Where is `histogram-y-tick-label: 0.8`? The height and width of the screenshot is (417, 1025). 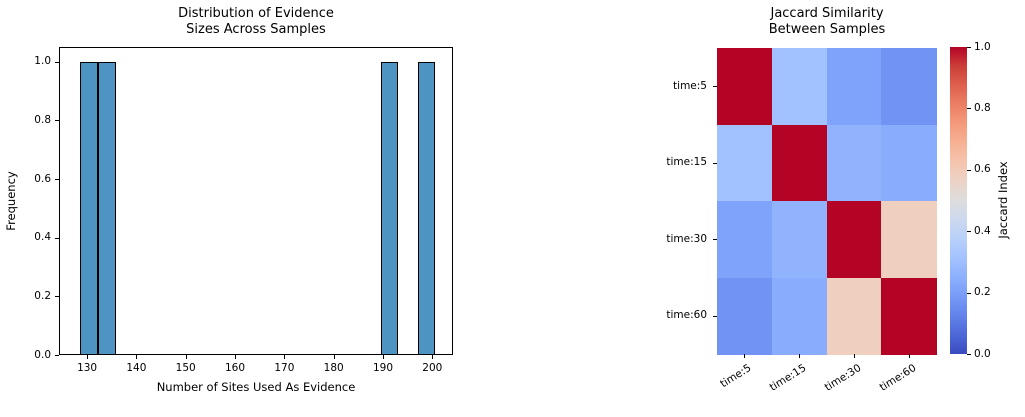
histogram-y-tick-label: 0.8 is located at coordinates (42, 119).